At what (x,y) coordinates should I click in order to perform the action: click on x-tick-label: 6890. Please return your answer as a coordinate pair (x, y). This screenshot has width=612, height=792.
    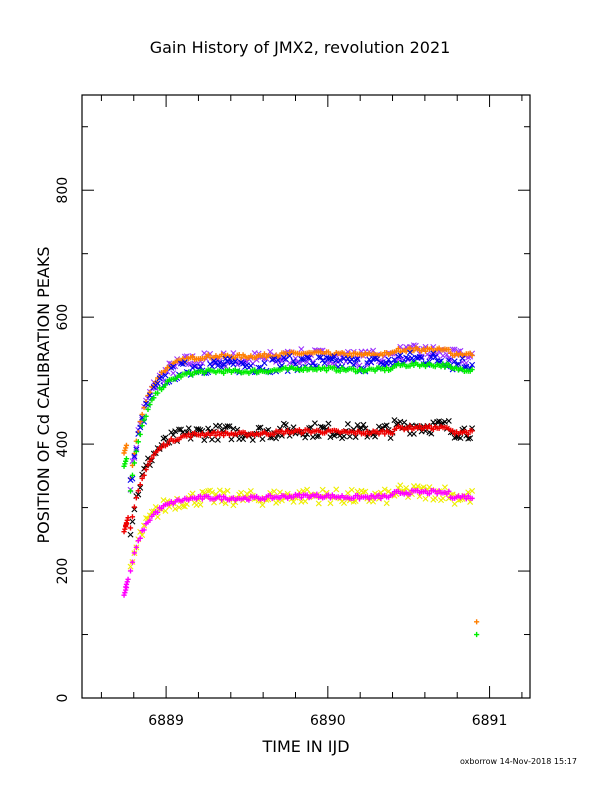
    Looking at the image, I should click on (328, 721).